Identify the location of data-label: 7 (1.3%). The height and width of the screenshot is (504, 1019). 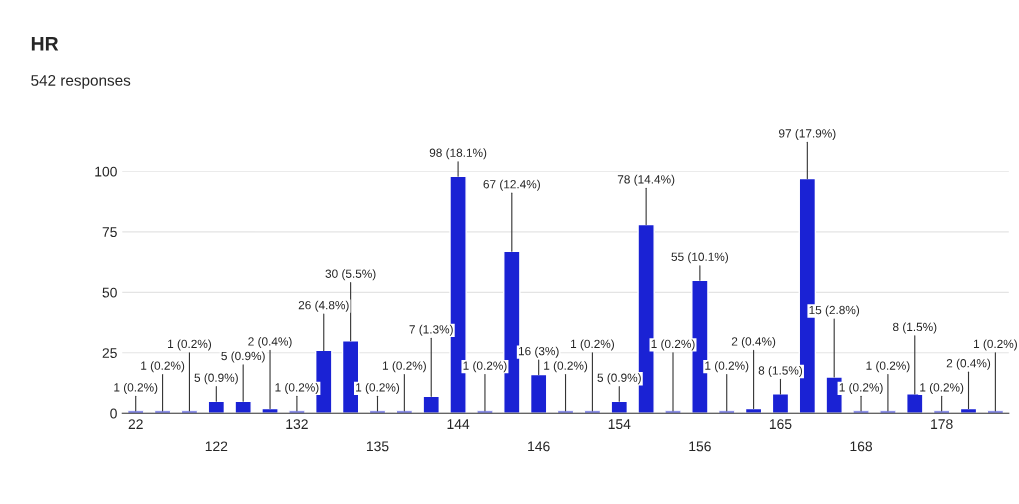
(431, 330).